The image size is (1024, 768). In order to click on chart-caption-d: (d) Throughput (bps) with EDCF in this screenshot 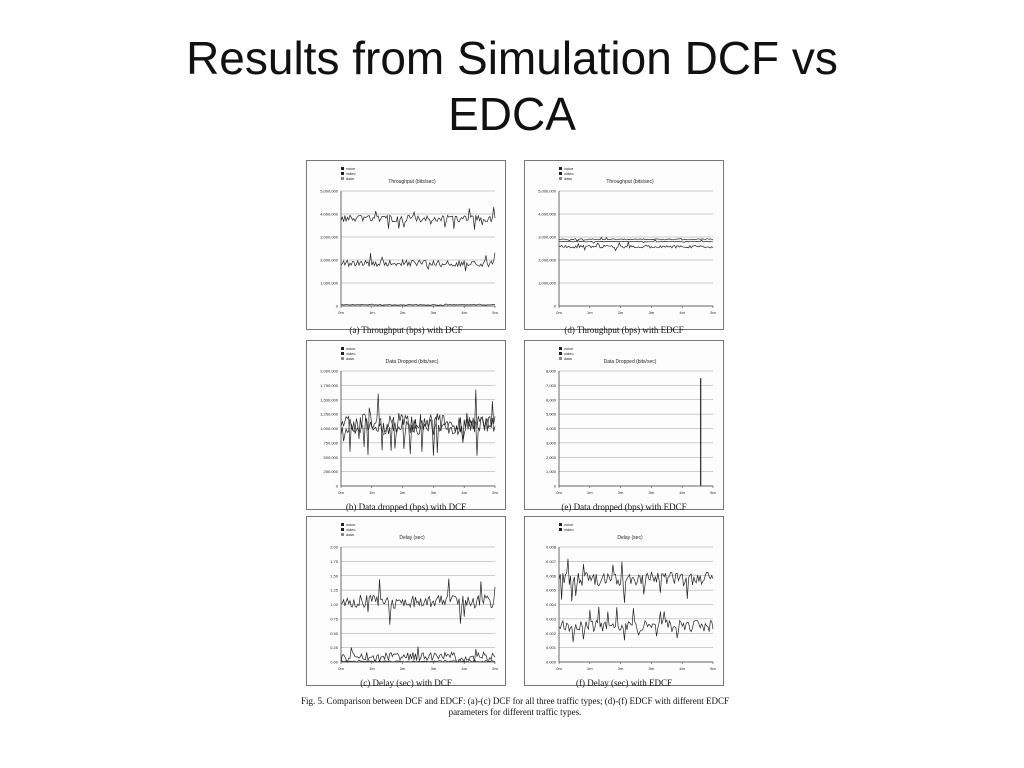, I will do `click(624, 330)`.